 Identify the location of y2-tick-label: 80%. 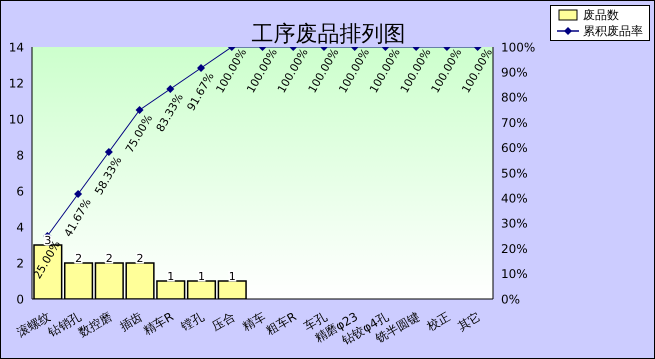
(514, 97).